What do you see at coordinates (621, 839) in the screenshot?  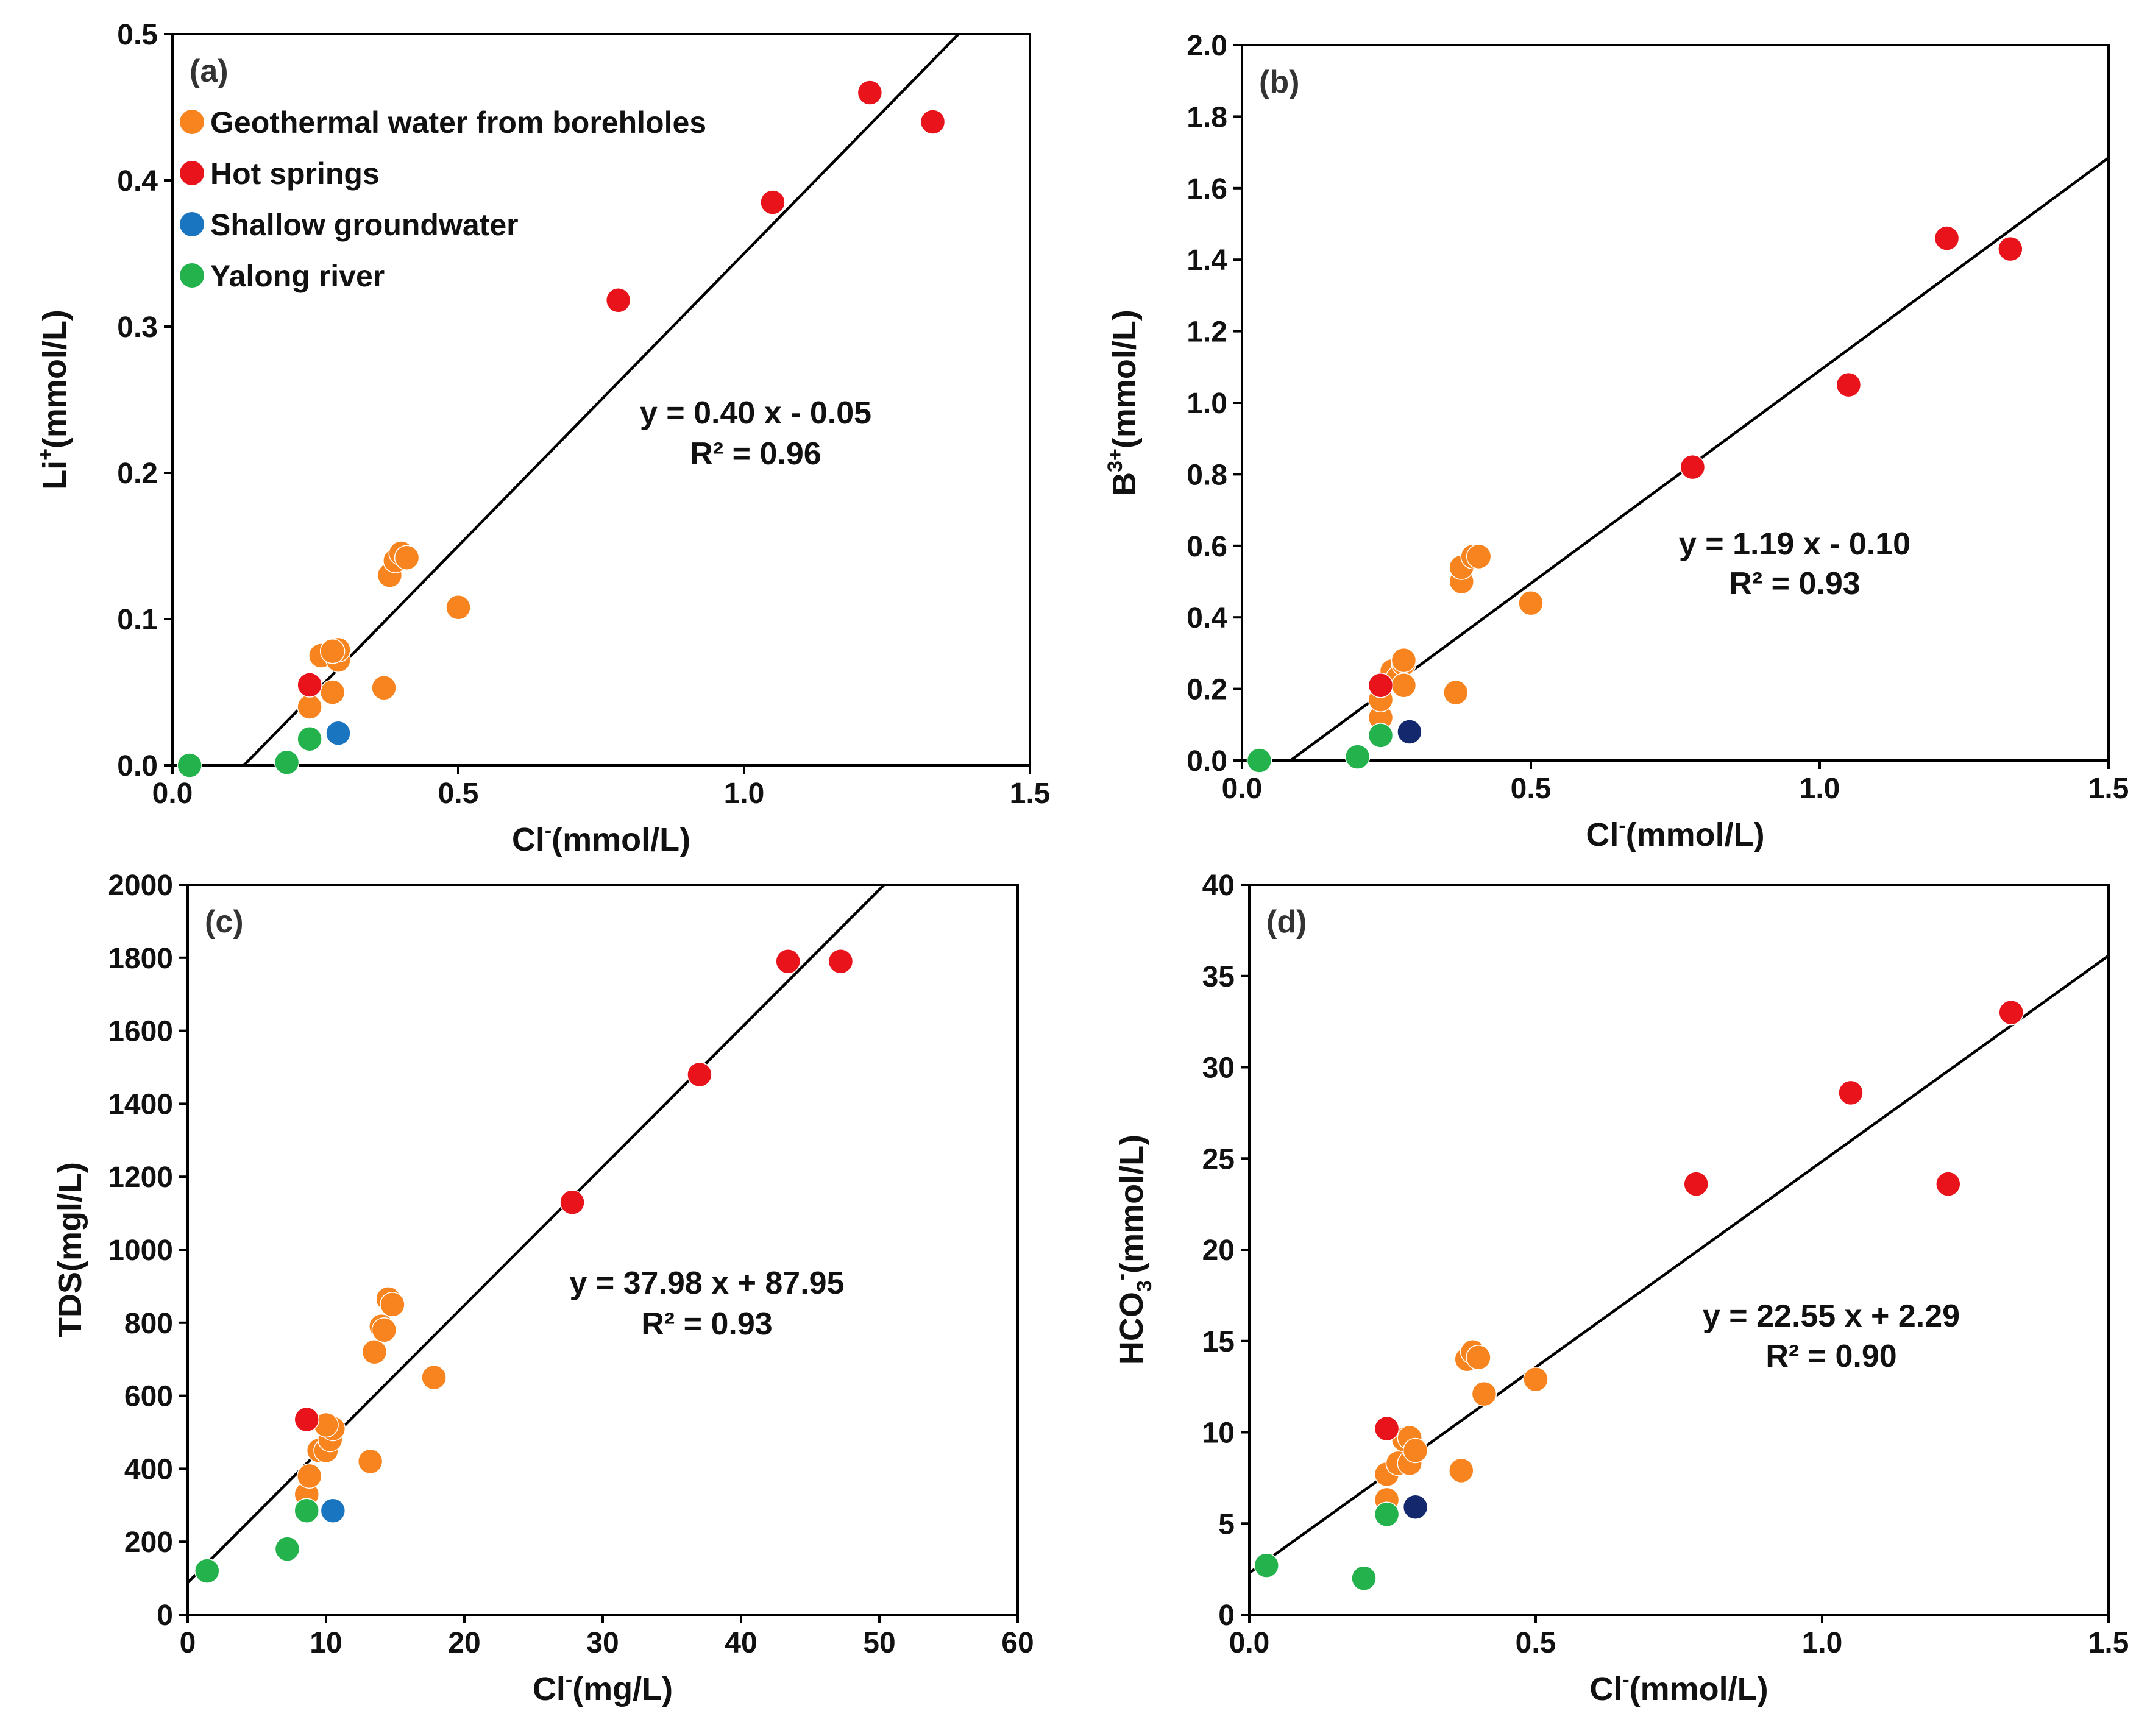 I see `x-axis-title-unit: (mmol/L)` at bounding box center [621, 839].